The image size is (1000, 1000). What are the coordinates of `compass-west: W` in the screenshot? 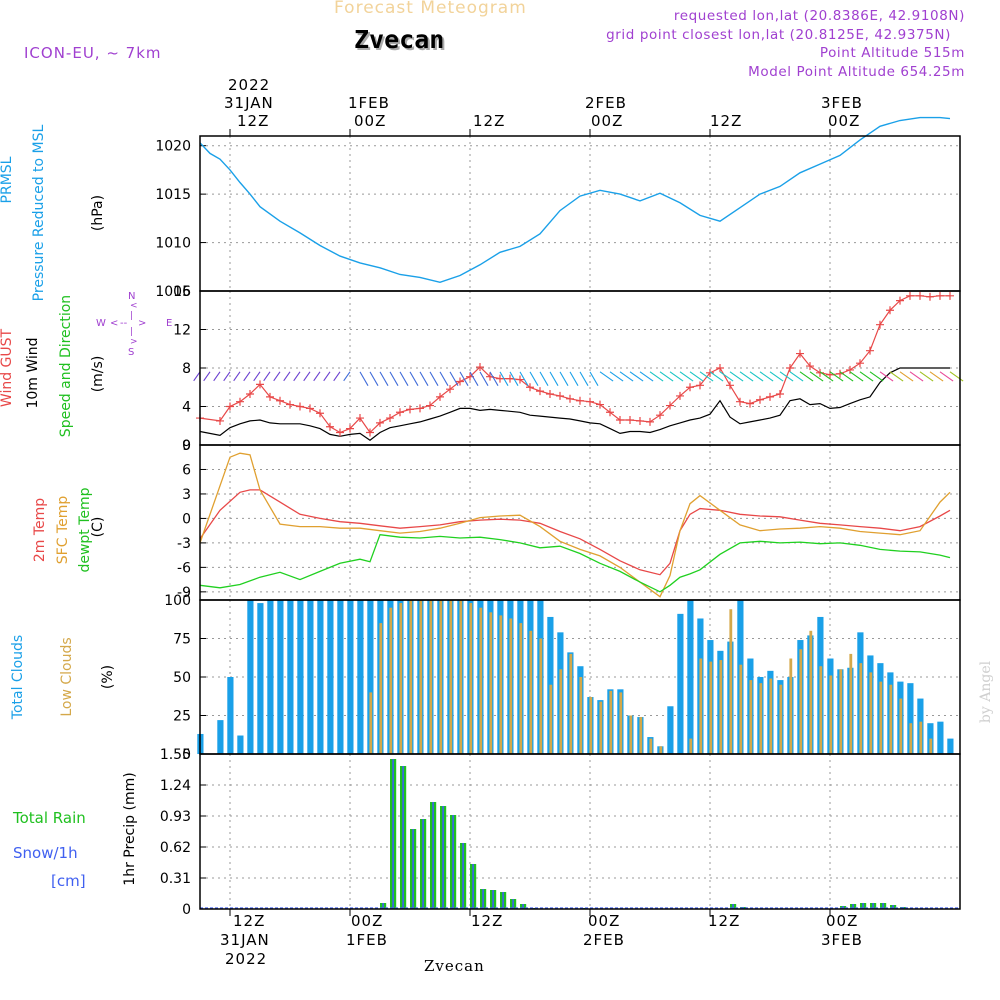 It's located at (101, 323).